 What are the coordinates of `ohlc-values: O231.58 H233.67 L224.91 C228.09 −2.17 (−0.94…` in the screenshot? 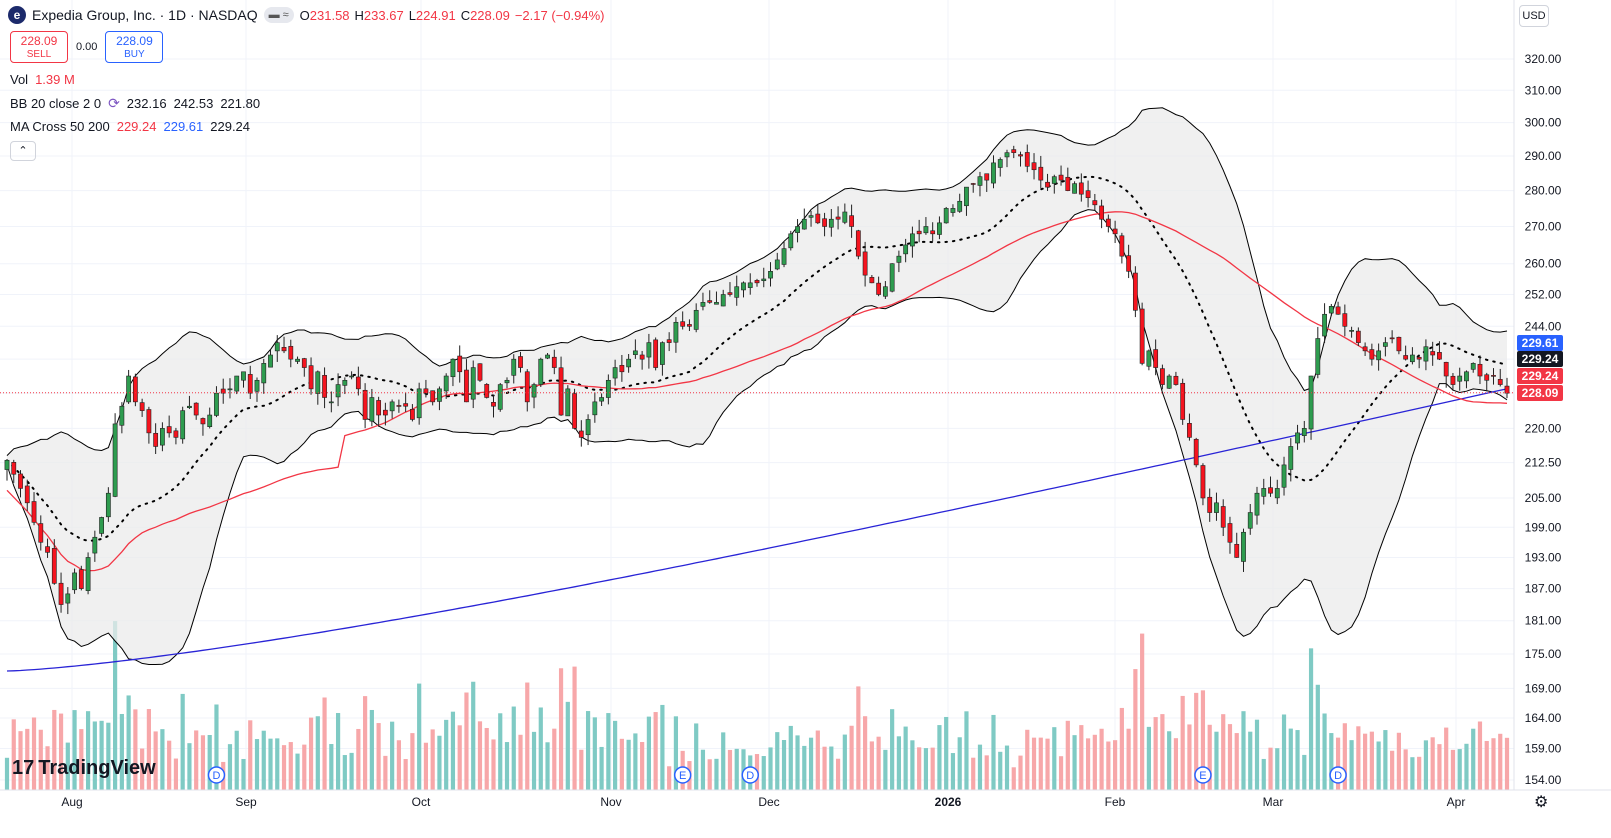 It's located at (452, 15).